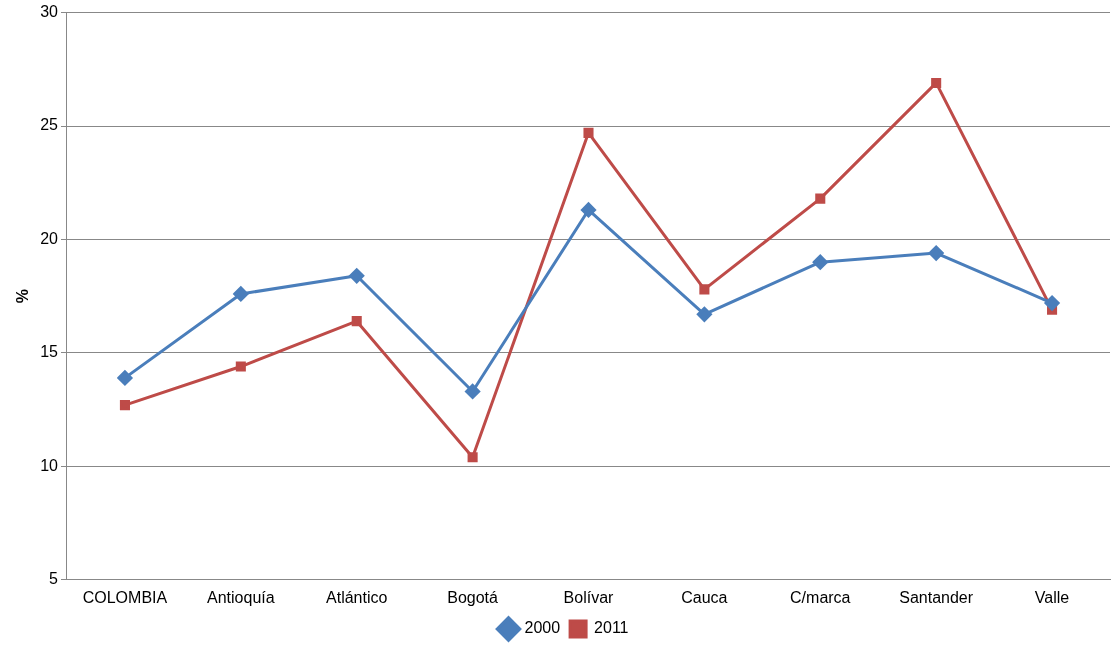 This screenshot has width=1119, height=652. What do you see at coordinates (589, 597) in the screenshot?
I see `x-tick-label: Bolívar` at bounding box center [589, 597].